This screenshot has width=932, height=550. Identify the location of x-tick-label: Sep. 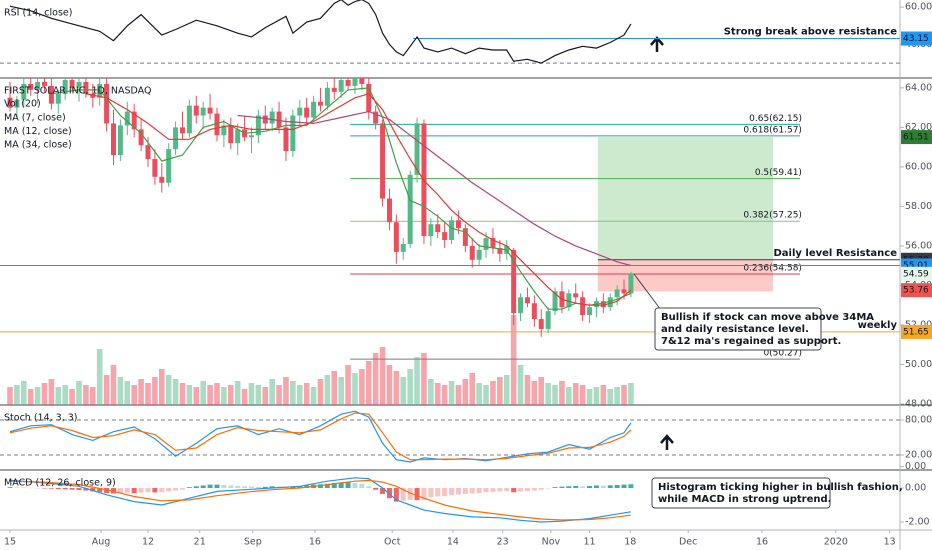
(253, 542).